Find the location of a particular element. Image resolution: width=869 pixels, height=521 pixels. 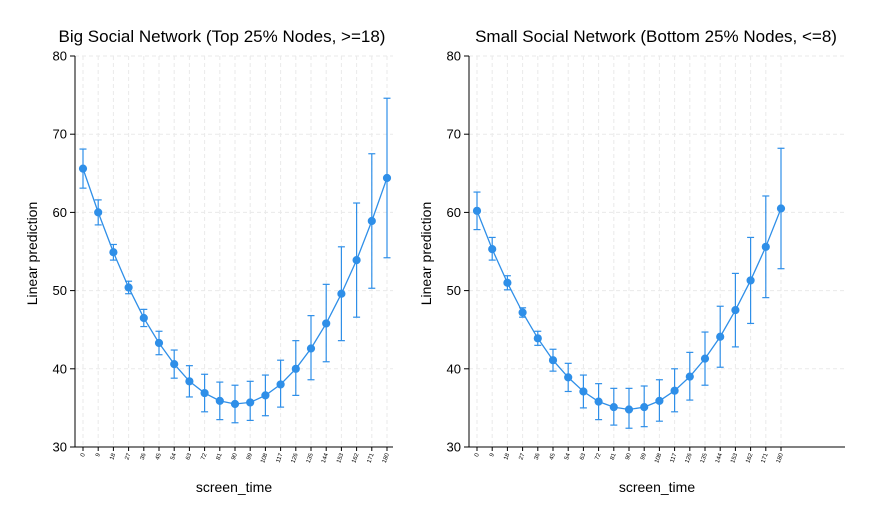

chart-title: Big Social Network (Top 25% Nodes, >=18) is located at coordinates (222, 36).